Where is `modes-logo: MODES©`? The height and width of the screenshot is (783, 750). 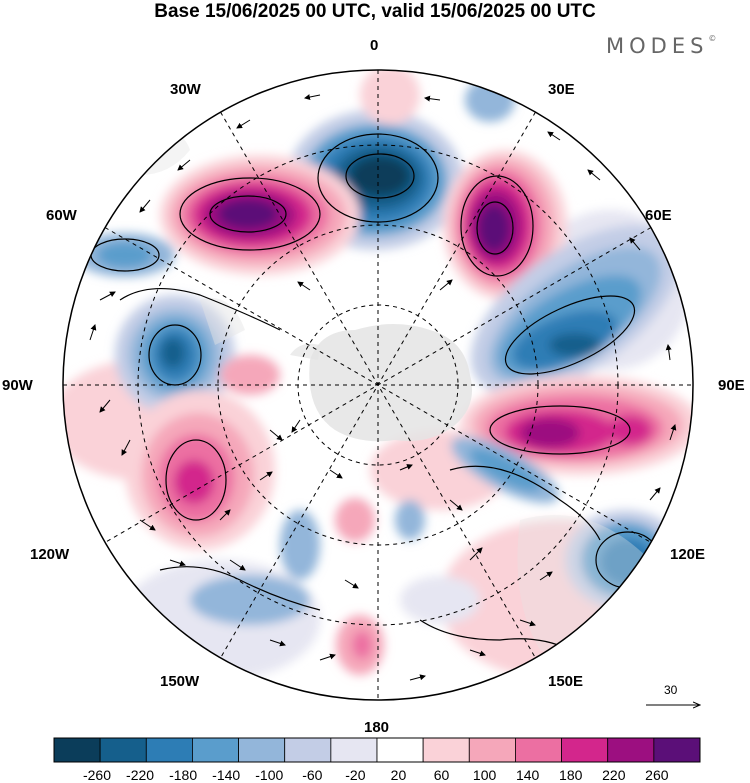
modes-logo: MODES© is located at coordinates (661, 46).